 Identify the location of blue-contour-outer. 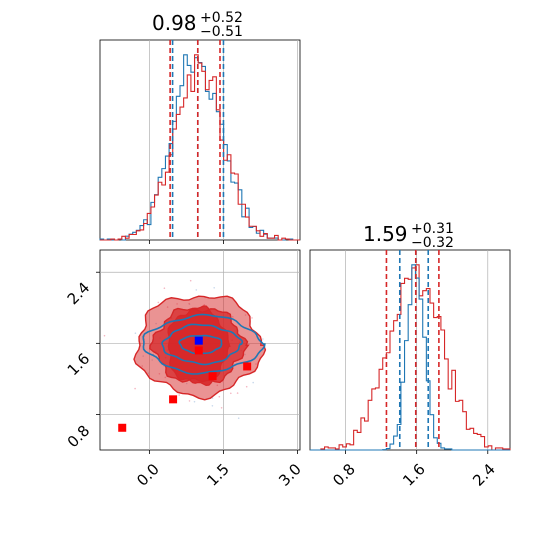
(204, 344).